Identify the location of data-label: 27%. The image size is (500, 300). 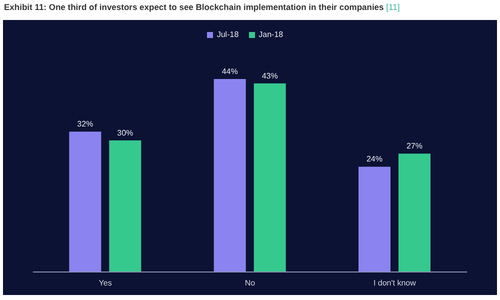
(414, 146).